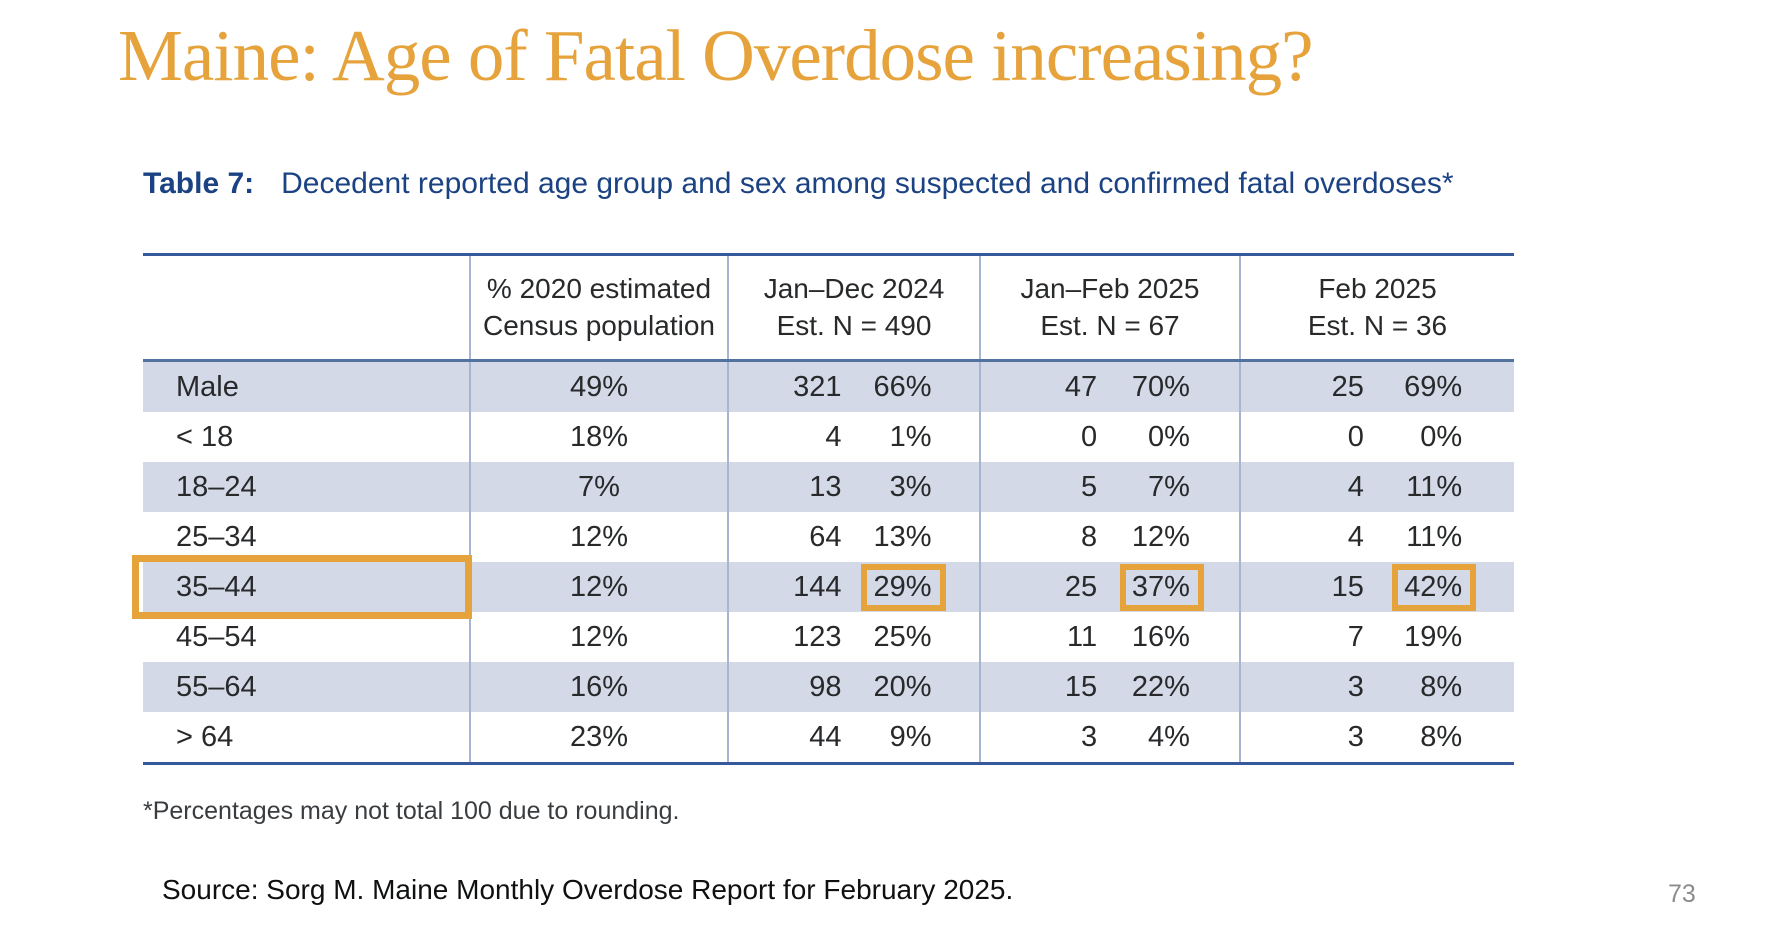 This screenshot has width=1781, height=944. I want to click on pct-value: 7%, so click(1169, 486).